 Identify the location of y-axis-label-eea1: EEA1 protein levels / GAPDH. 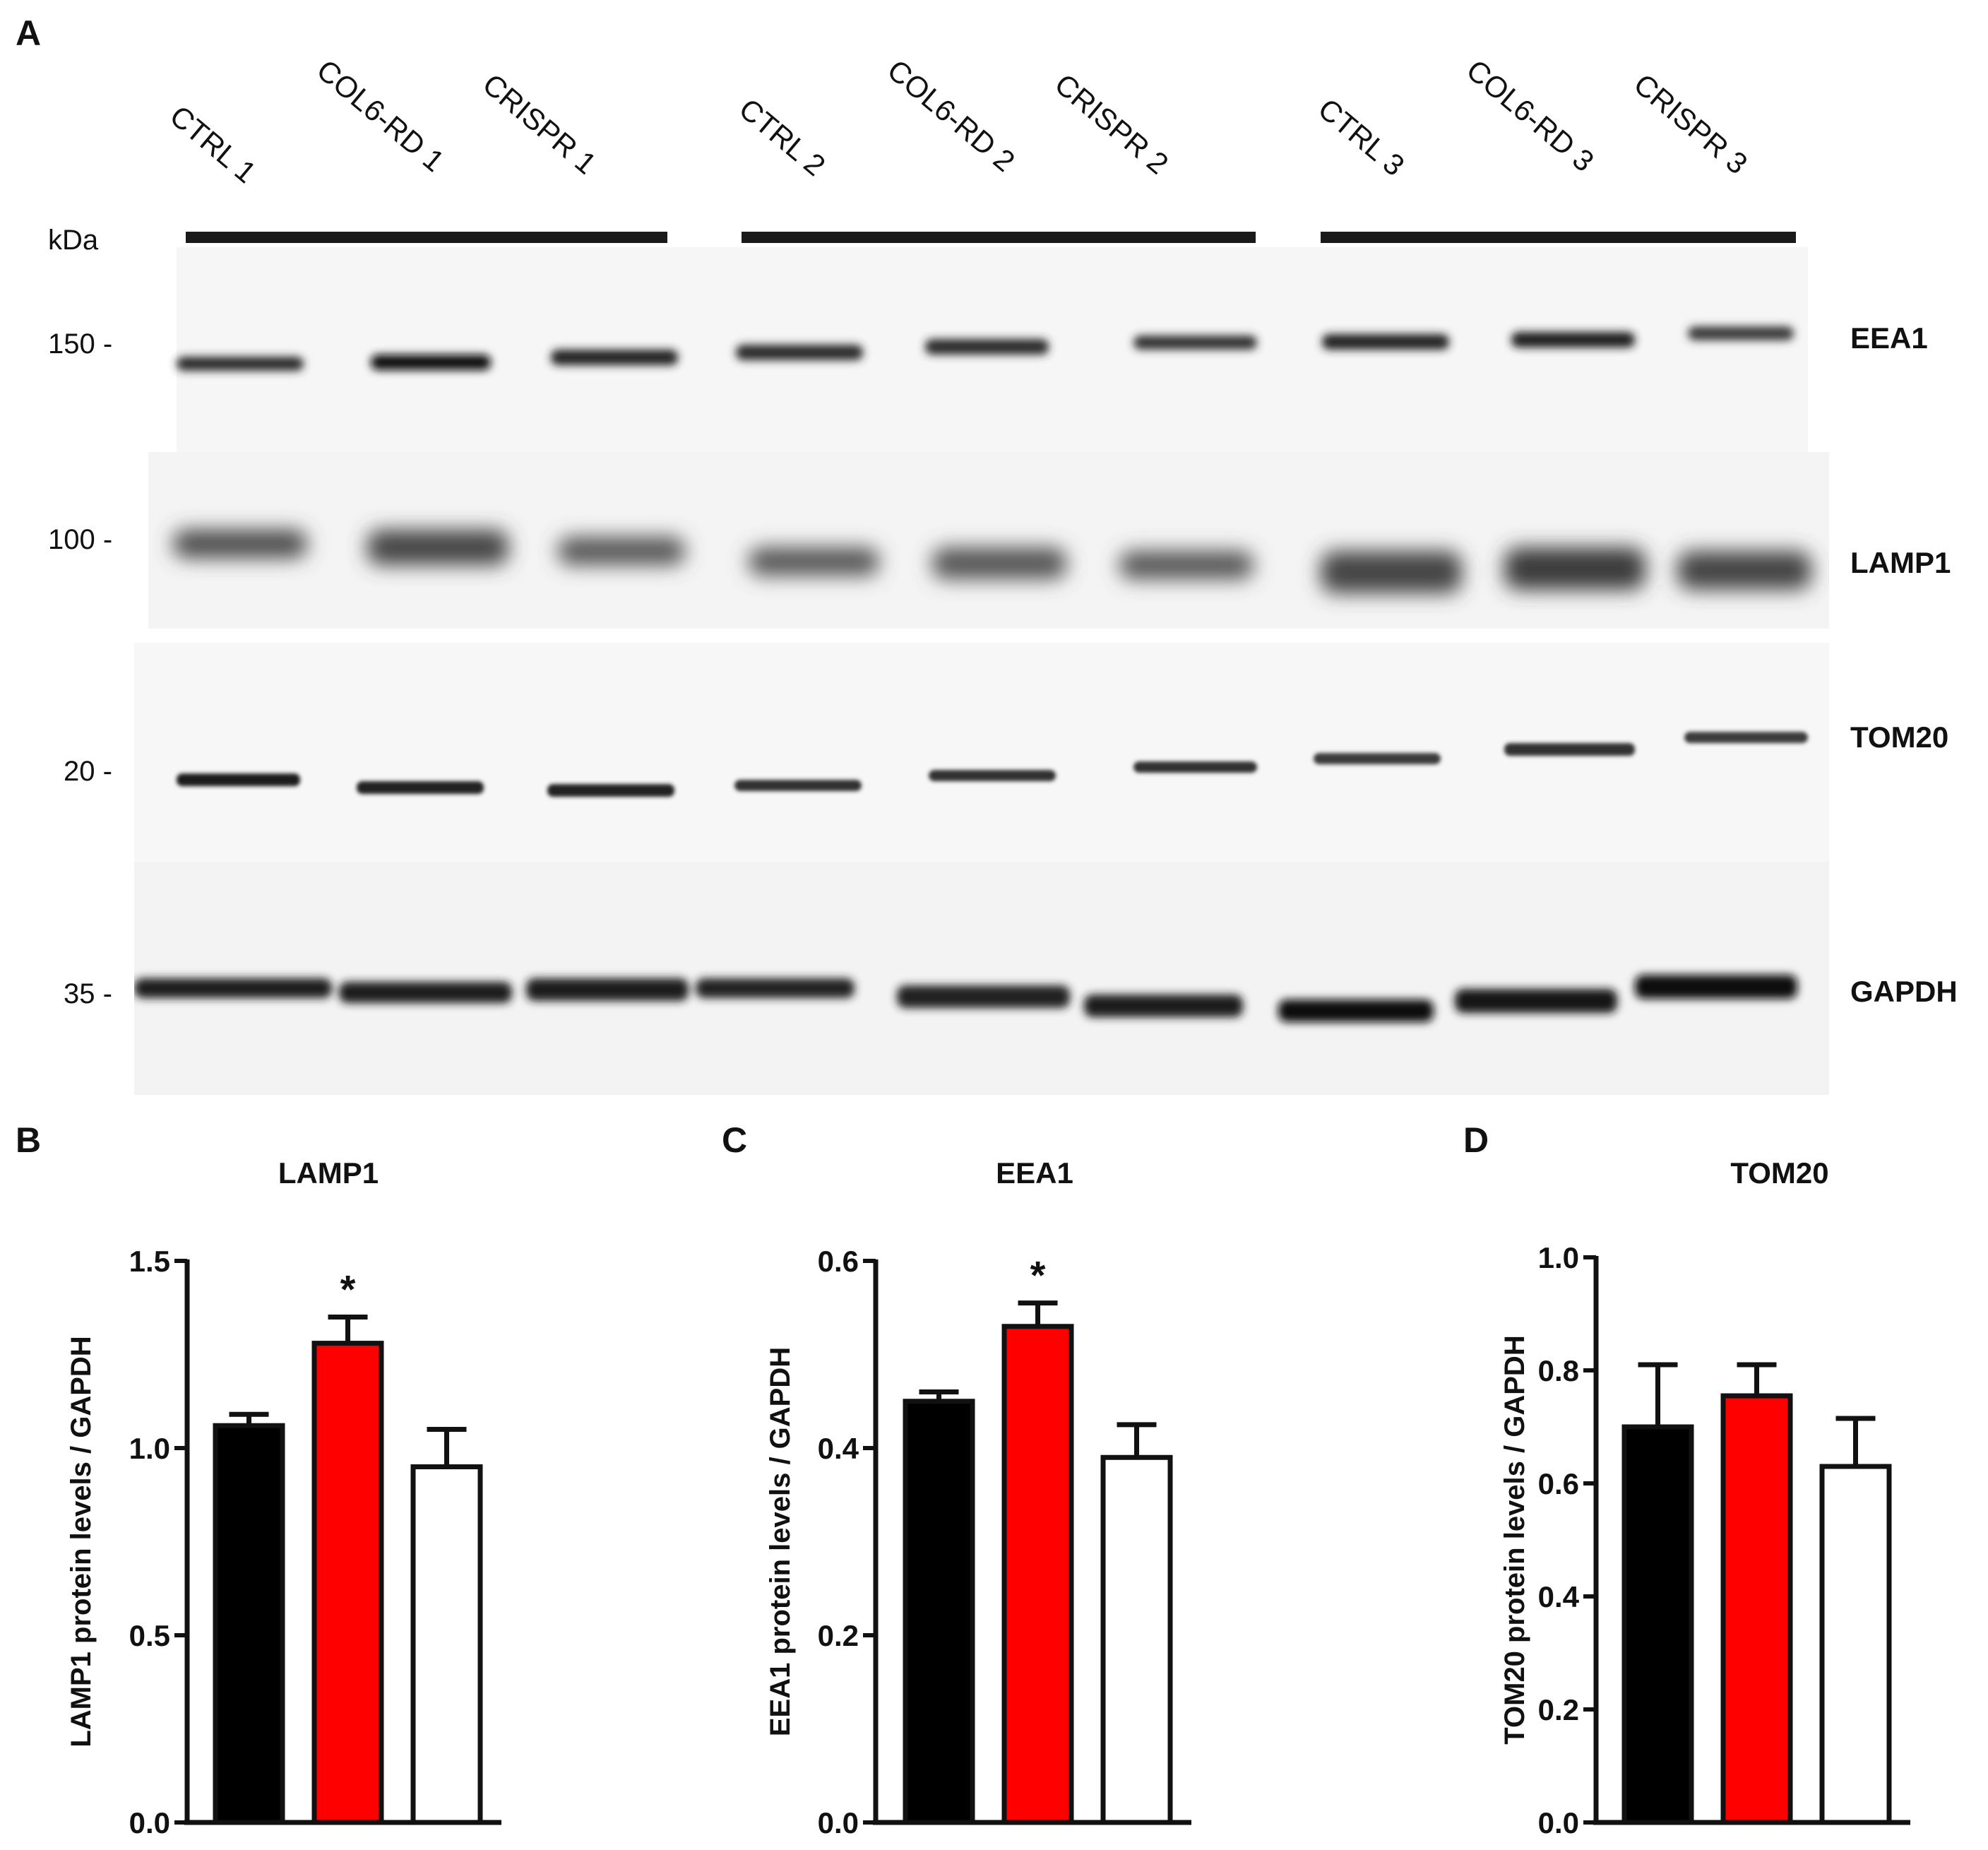
(781, 1541).